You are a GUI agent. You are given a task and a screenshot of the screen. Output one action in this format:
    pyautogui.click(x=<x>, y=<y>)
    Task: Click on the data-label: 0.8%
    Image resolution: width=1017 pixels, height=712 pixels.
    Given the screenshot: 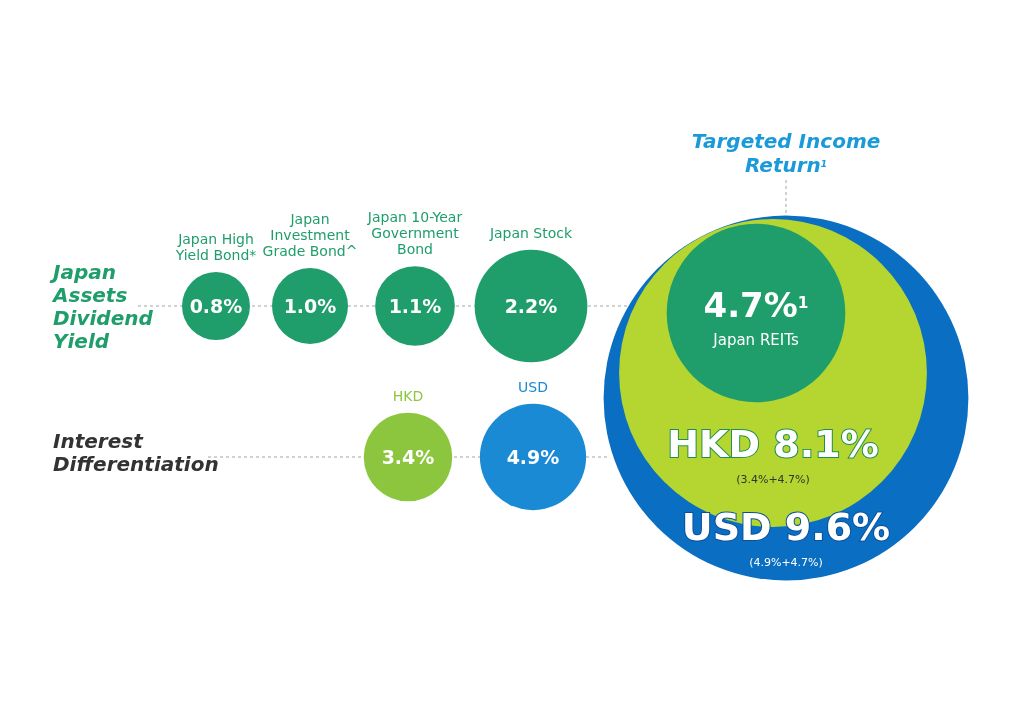 What is the action you would take?
    pyautogui.click(x=216, y=306)
    